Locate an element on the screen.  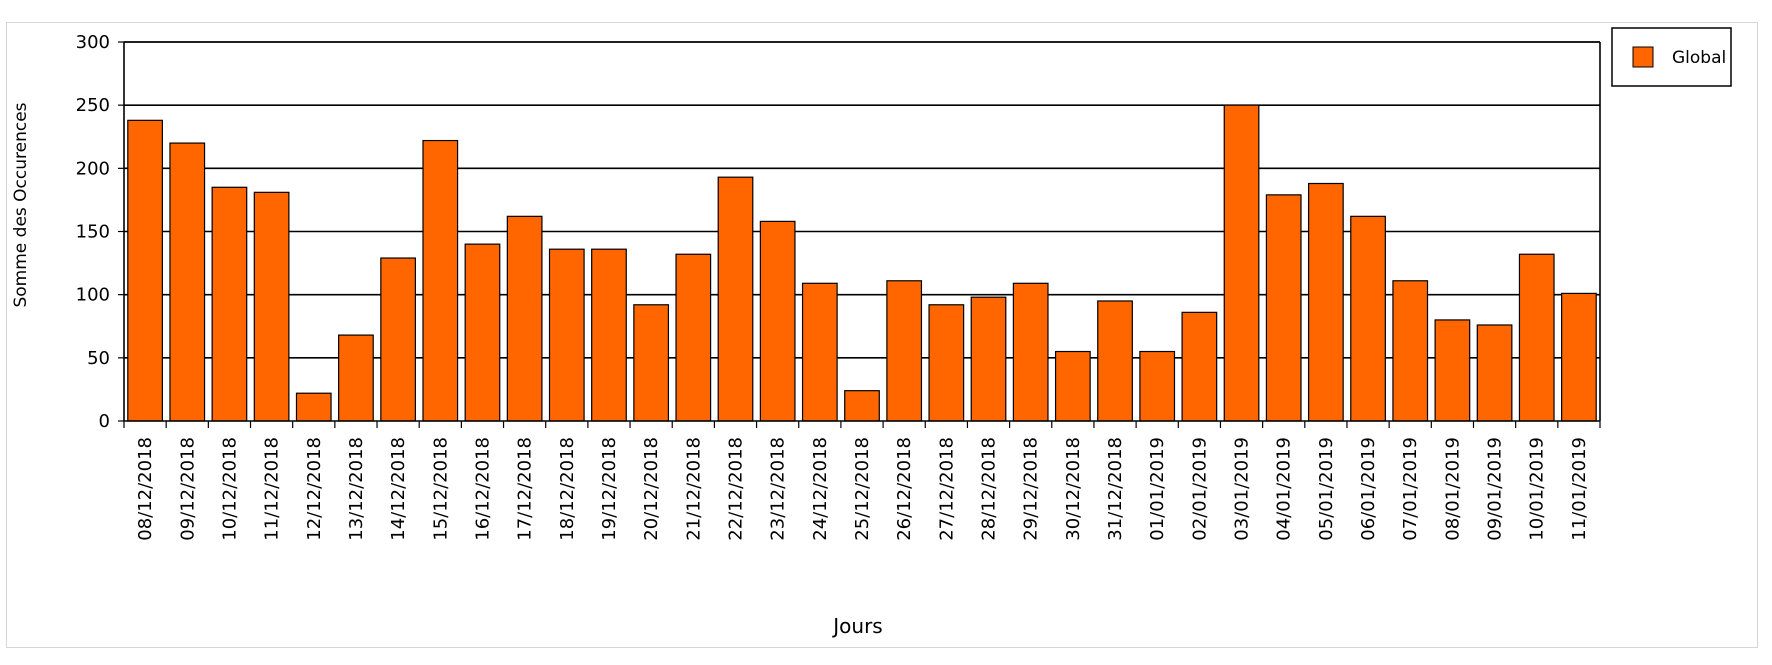
y-axis-label: Somme des Occurences is located at coordinates (21, 204).